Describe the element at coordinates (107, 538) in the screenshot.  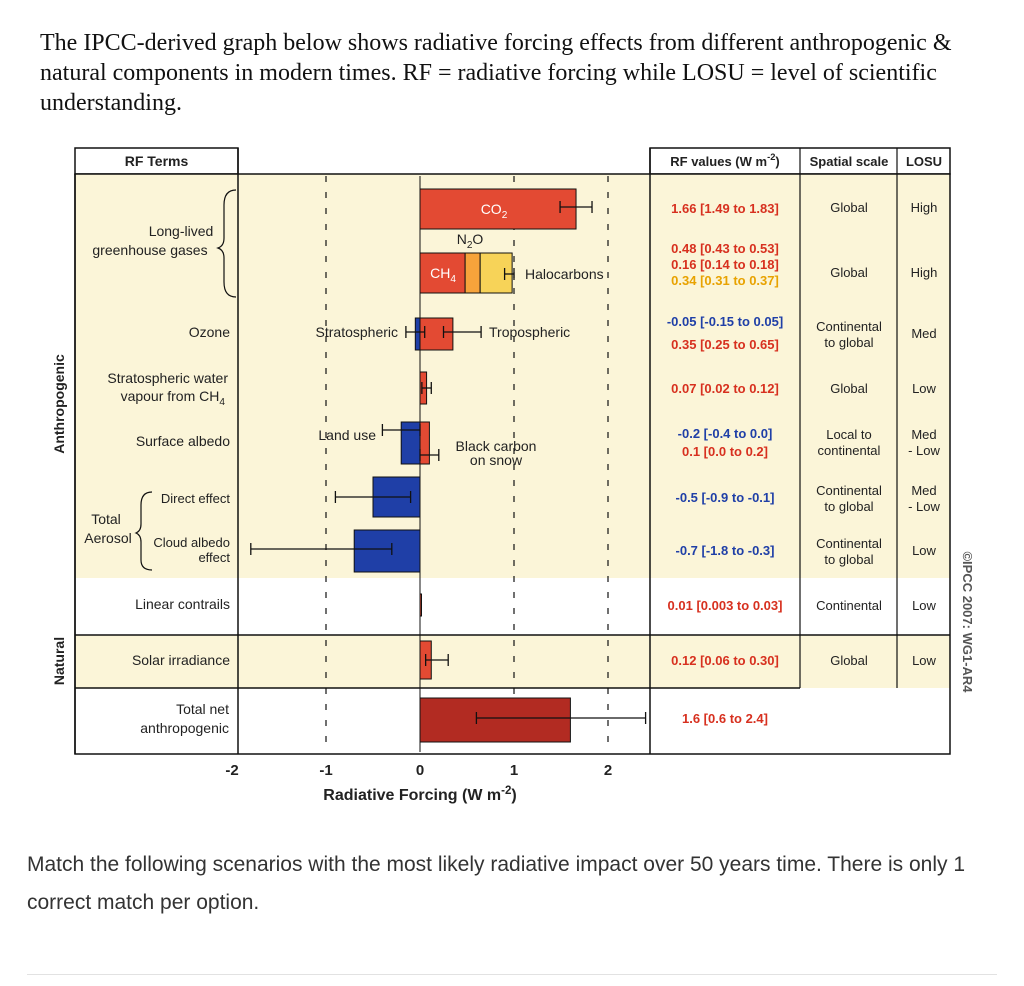
I see `term-aerosol: Aerosol` at that location.